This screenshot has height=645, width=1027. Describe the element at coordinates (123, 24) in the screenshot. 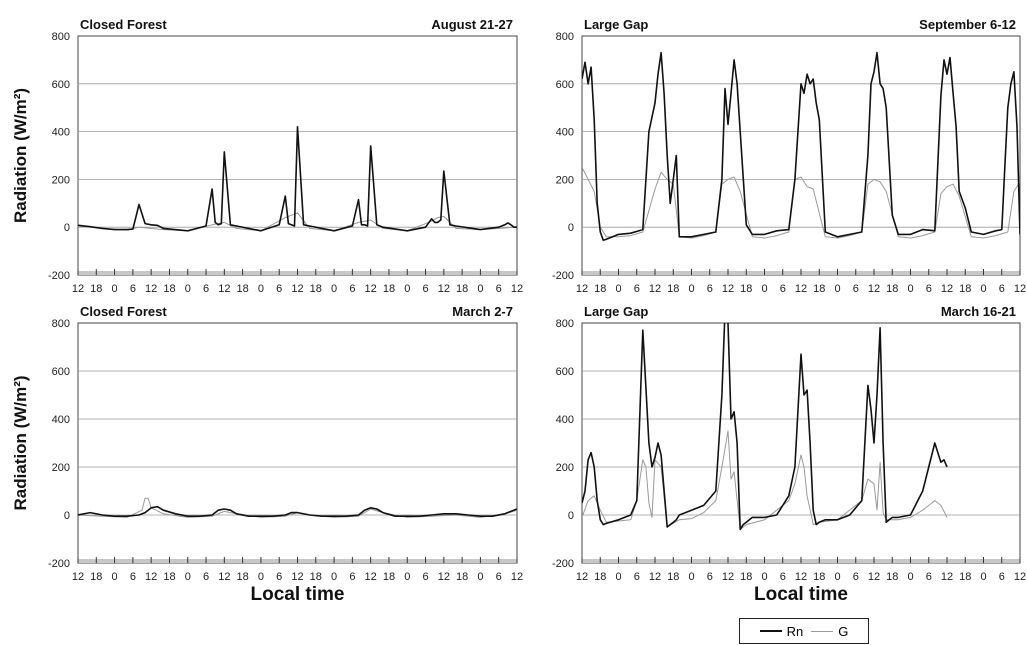

I see `panel-1-title: Closed Forest` at that location.